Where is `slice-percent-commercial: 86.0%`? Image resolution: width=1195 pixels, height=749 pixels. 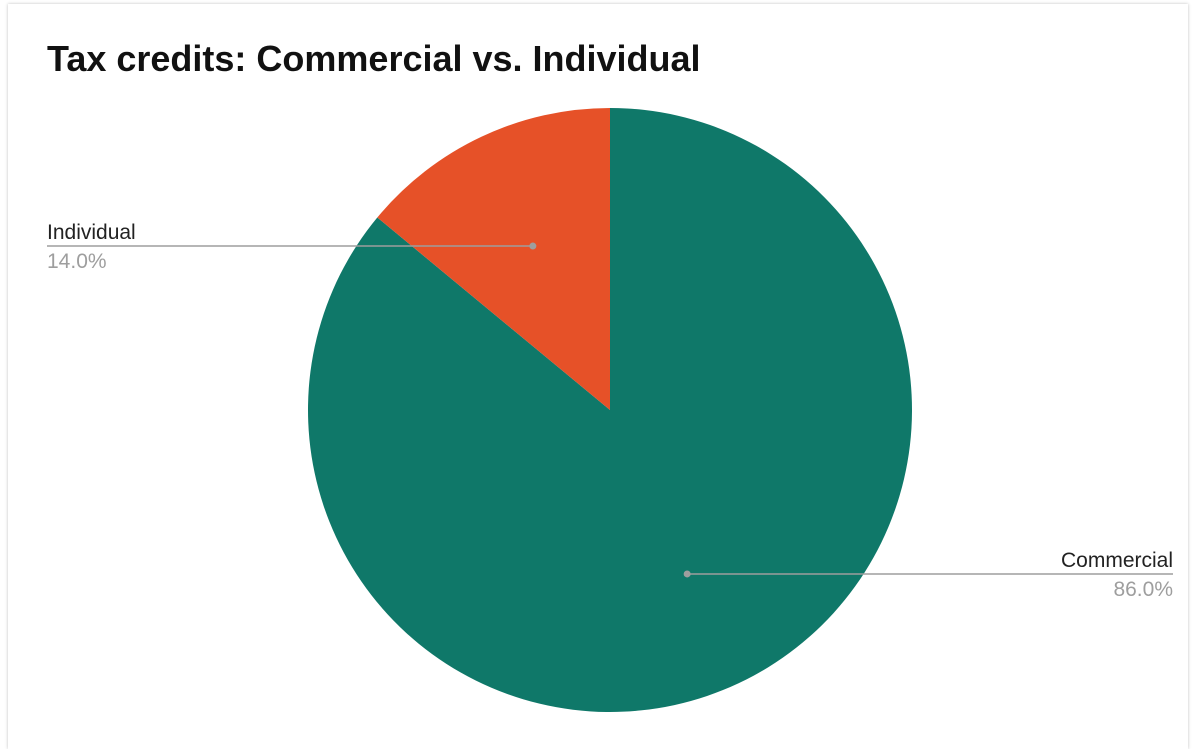
slice-percent-commercial: 86.0% is located at coordinates (1143, 589).